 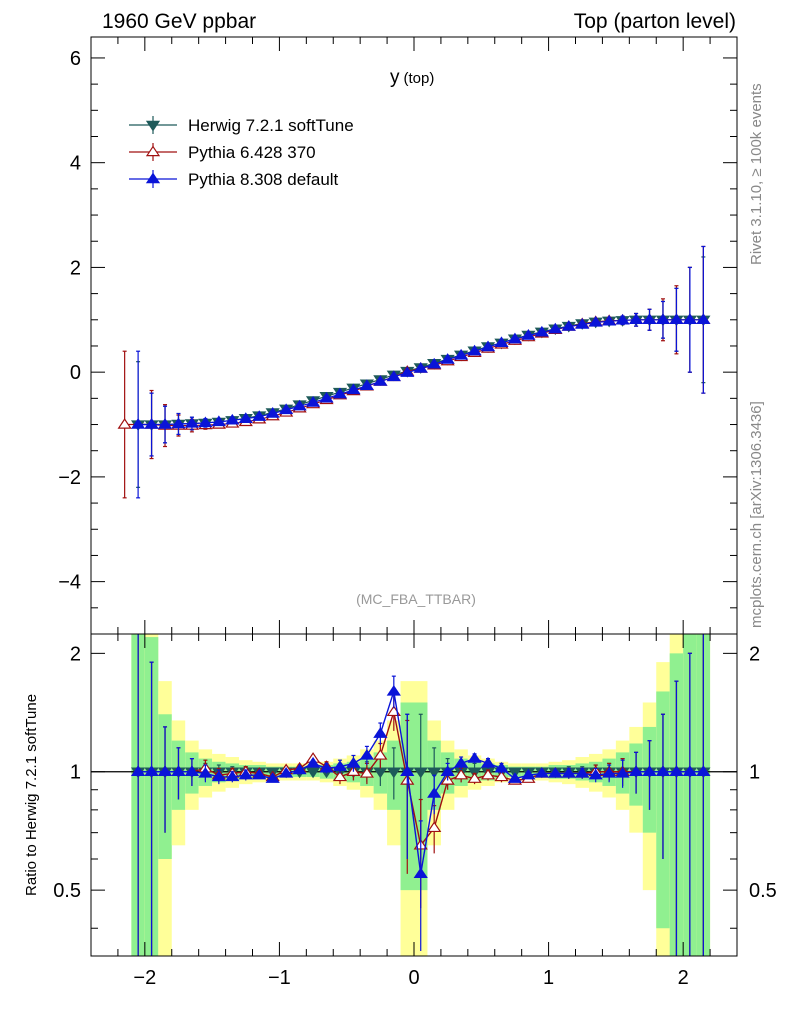 What do you see at coordinates (144, 978) in the screenshot?
I see `x-tick-label: −2` at bounding box center [144, 978].